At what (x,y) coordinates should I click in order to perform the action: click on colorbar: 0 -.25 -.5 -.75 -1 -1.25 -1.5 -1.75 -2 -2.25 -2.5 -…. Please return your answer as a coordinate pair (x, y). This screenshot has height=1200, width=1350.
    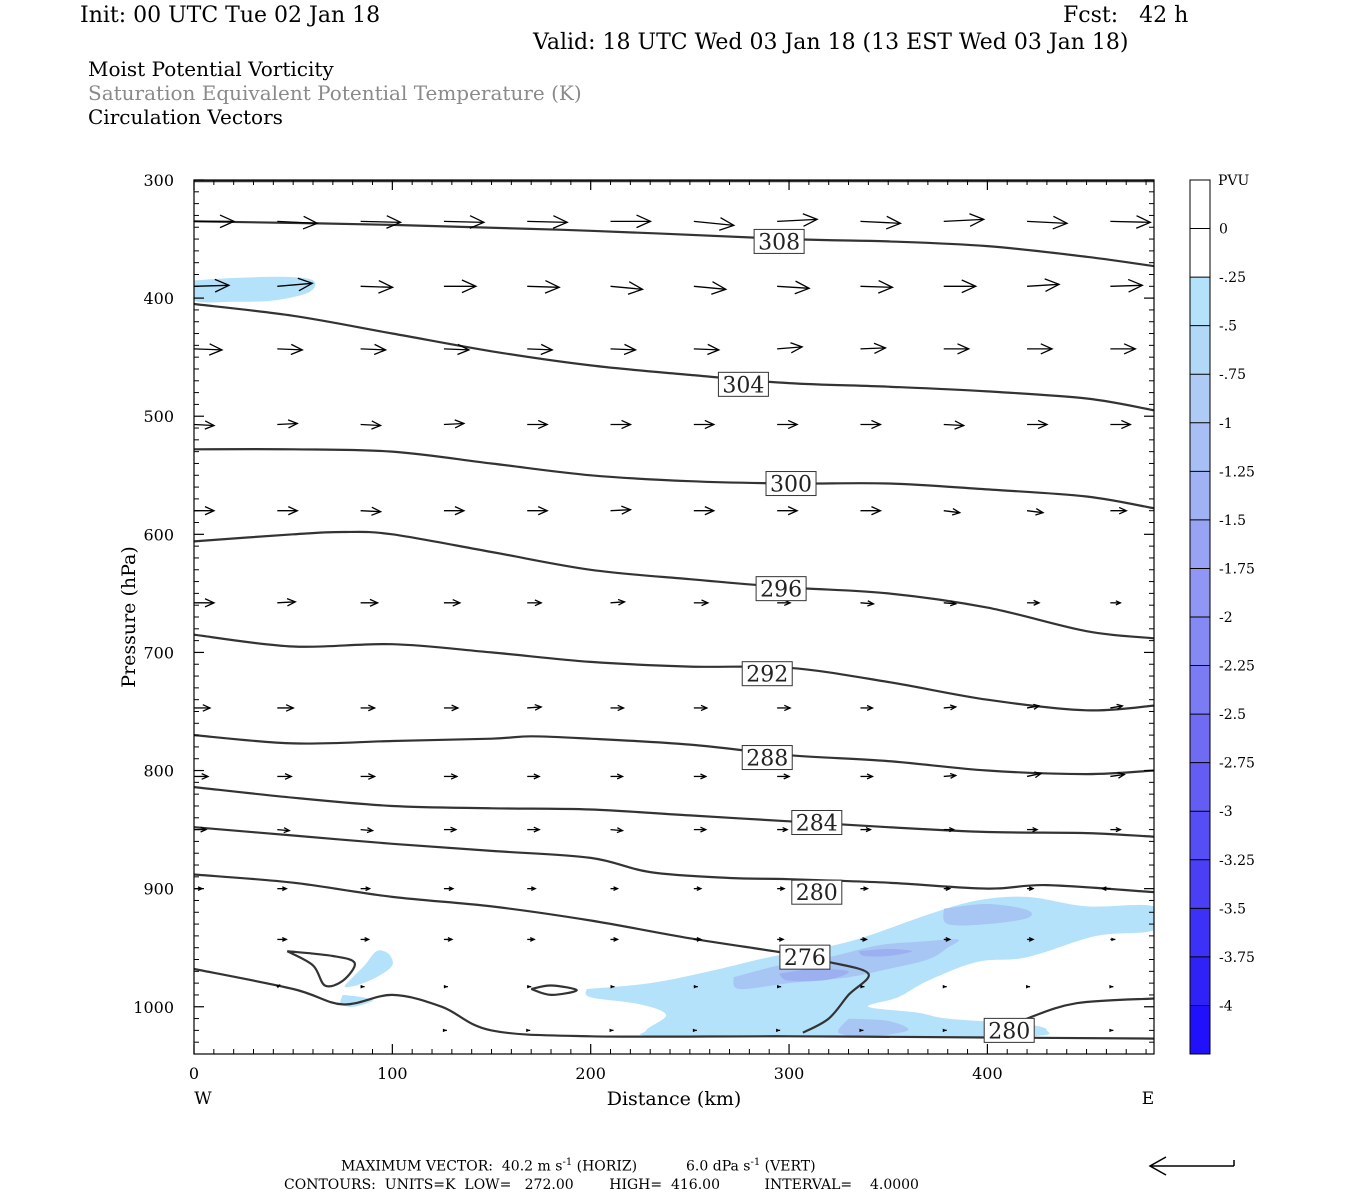
    Looking at the image, I should click on (1222, 617).